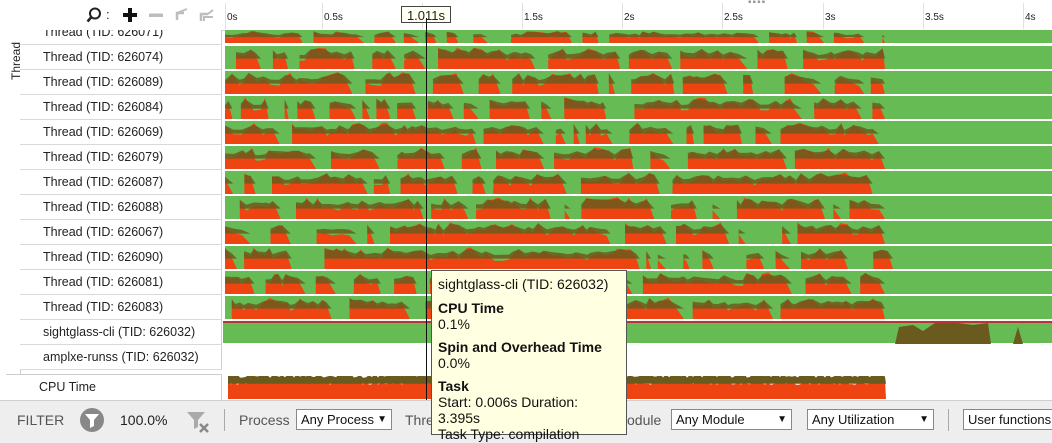  Describe the element at coordinates (870, 419) in the screenshot. I see `utilization-select: Any Utilization ▼` at that location.